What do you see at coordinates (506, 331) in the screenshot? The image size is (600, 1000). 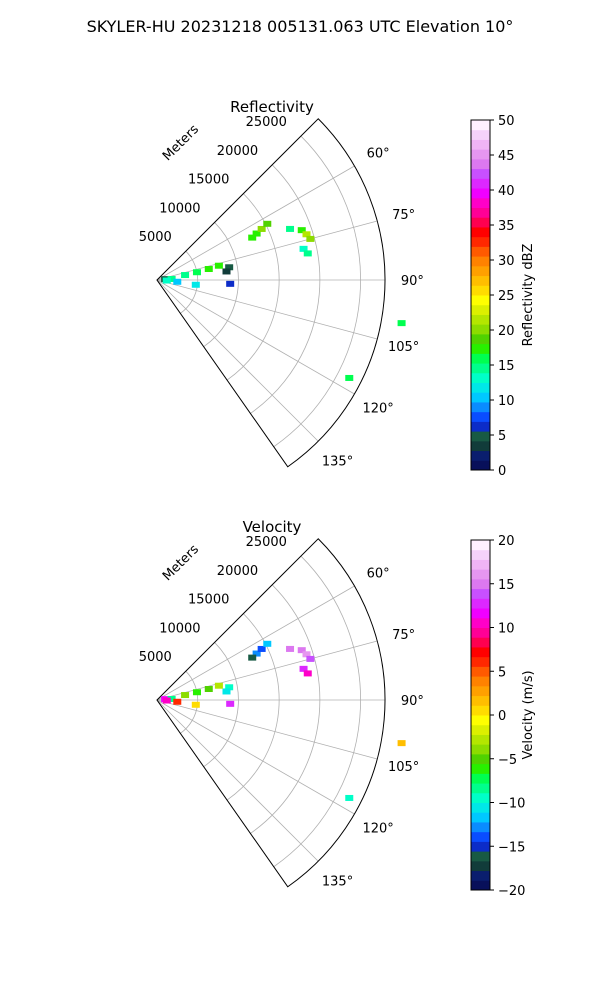 I see `colorbar-tick-label: 20` at bounding box center [506, 331].